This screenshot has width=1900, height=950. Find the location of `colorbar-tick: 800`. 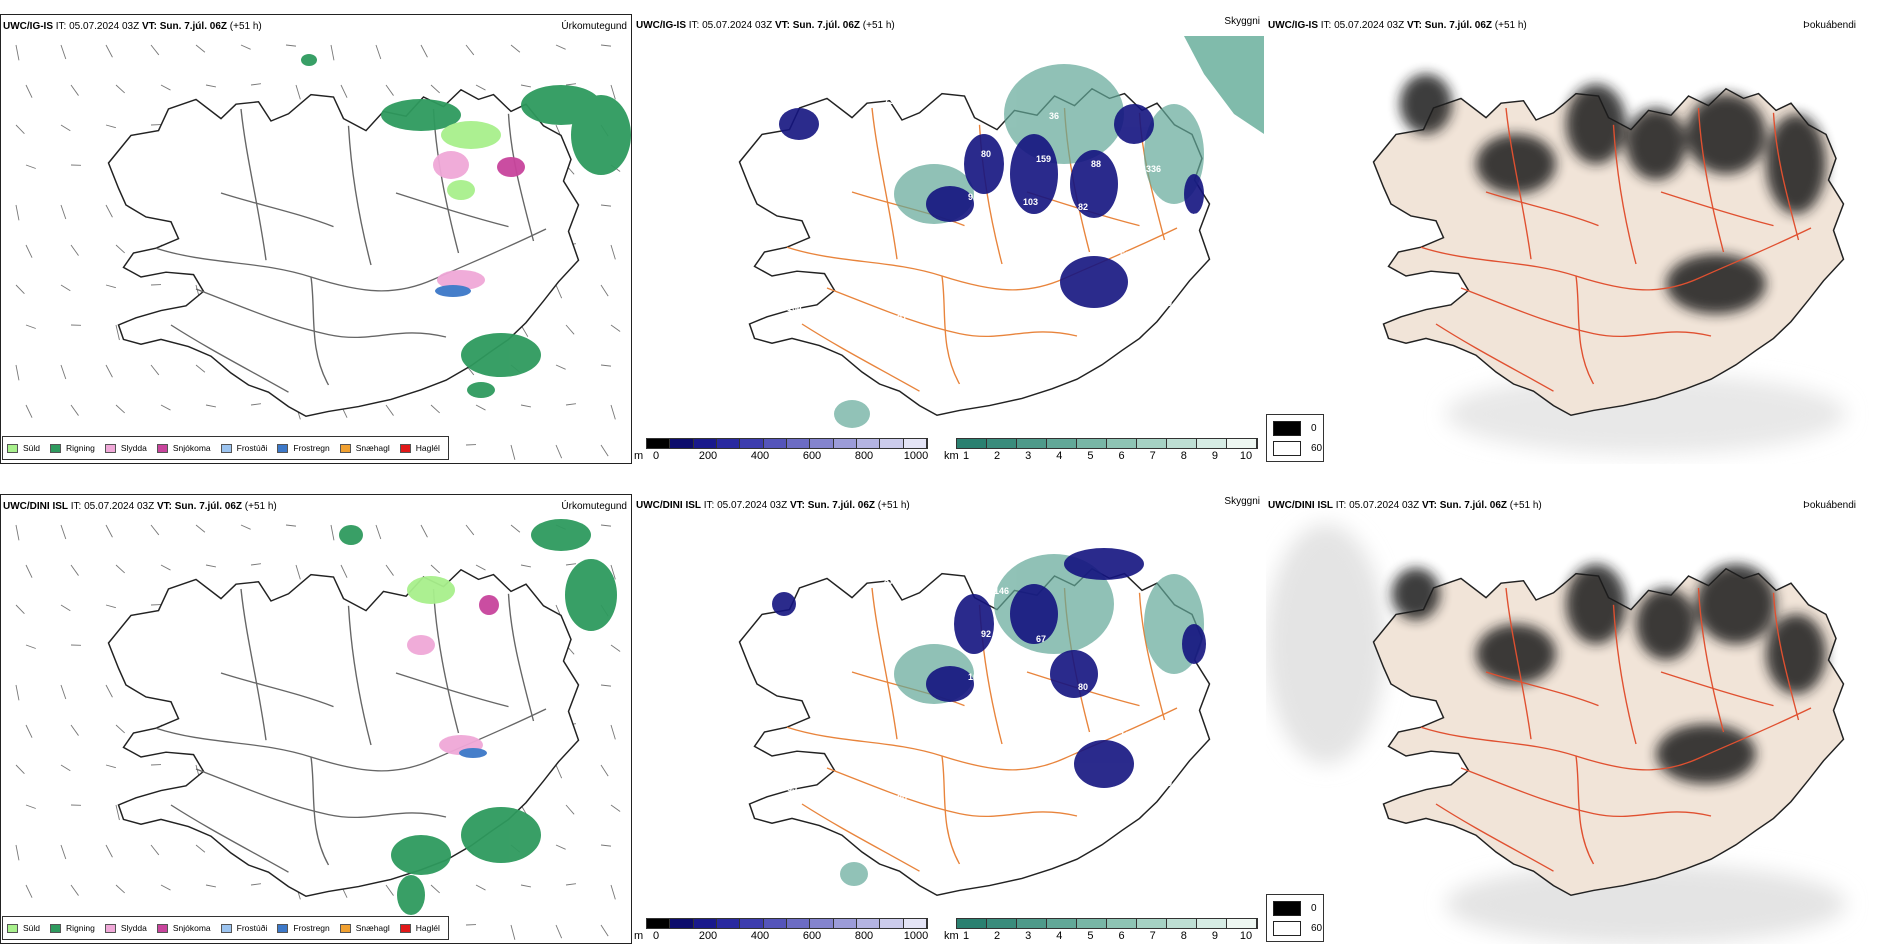

colorbar-tick: 800 is located at coordinates (864, 936).